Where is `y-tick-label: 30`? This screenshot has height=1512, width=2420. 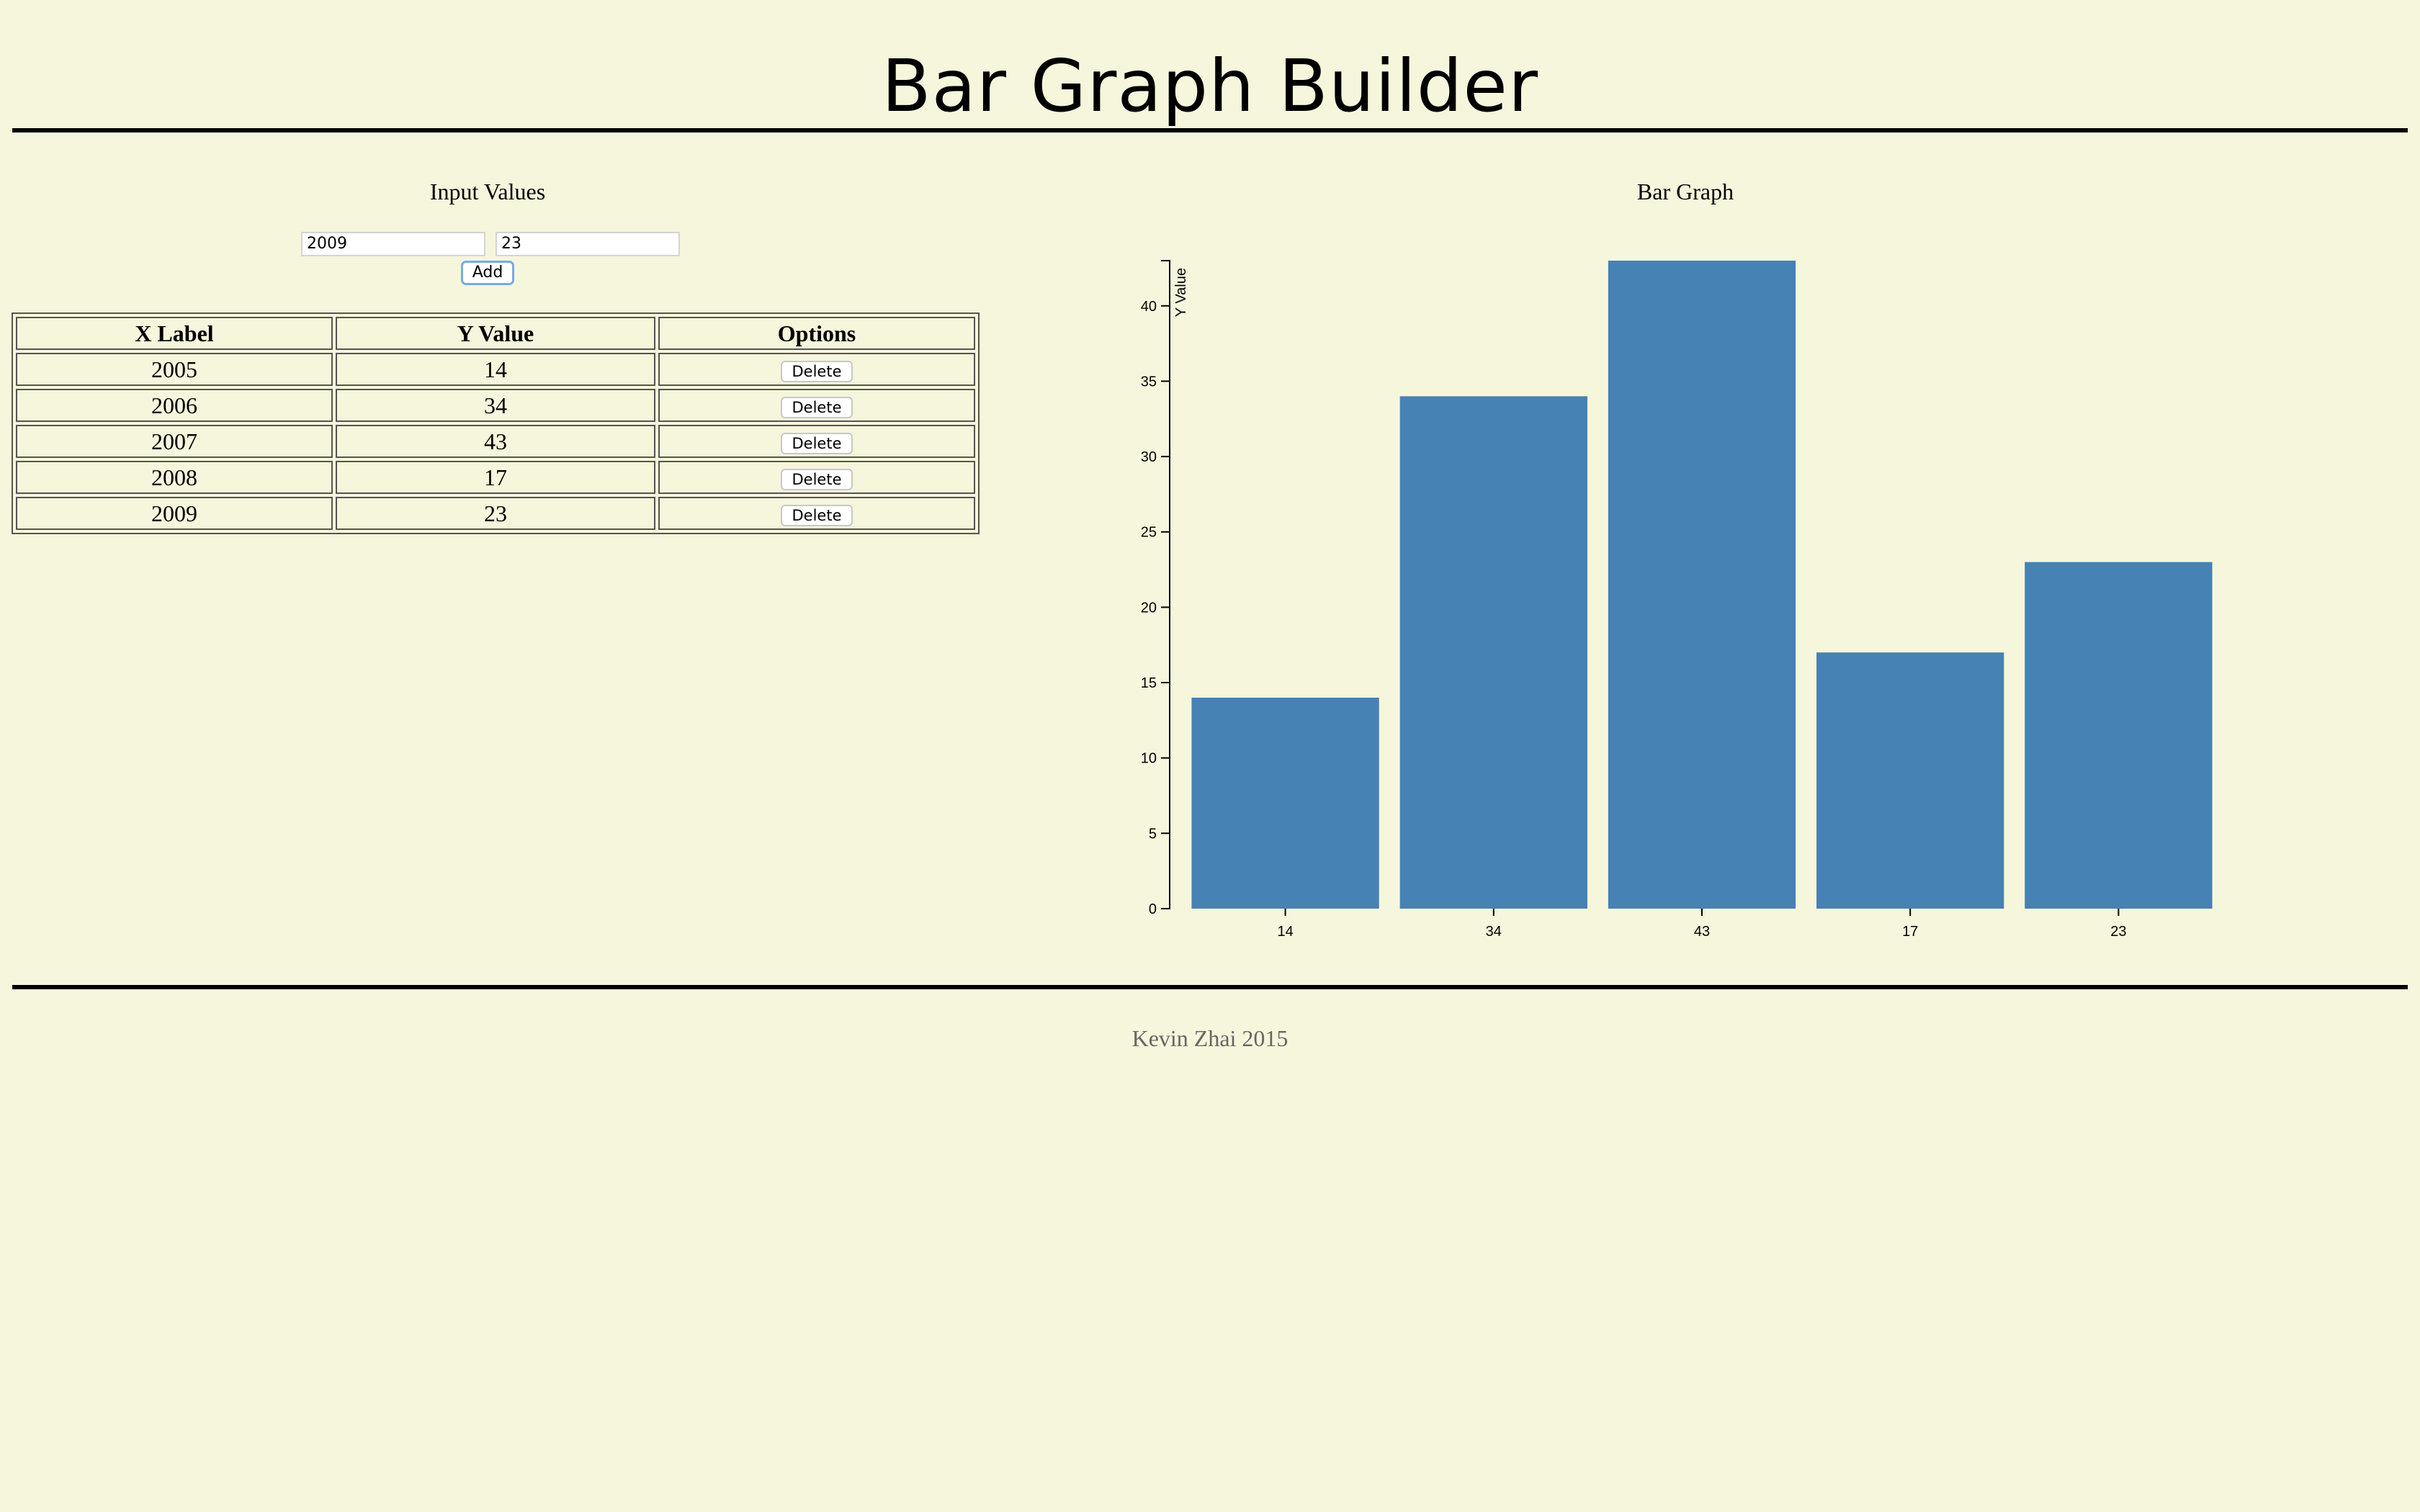 y-tick-label: 30 is located at coordinates (1149, 457).